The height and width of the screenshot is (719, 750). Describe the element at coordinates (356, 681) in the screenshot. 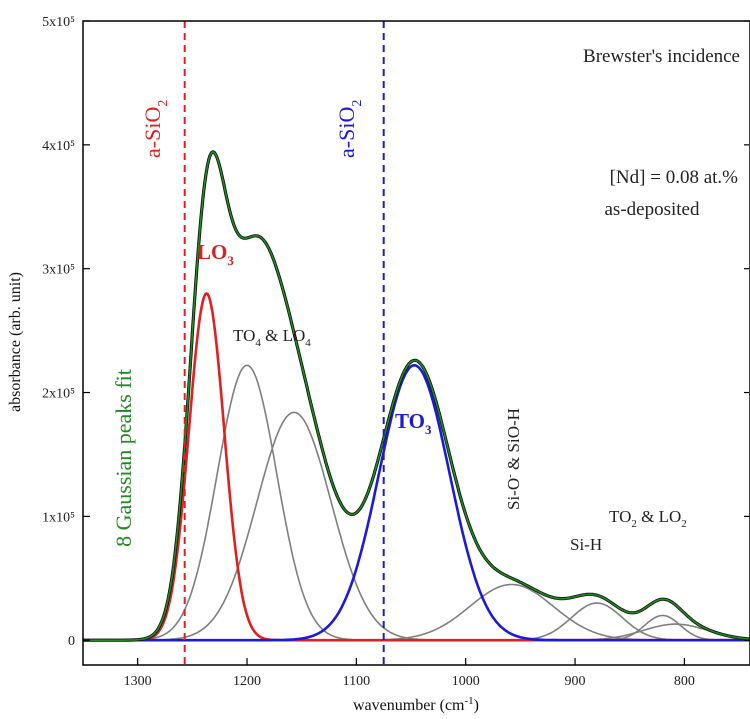

I see `x-tick-label-1100: 1100` at that location.